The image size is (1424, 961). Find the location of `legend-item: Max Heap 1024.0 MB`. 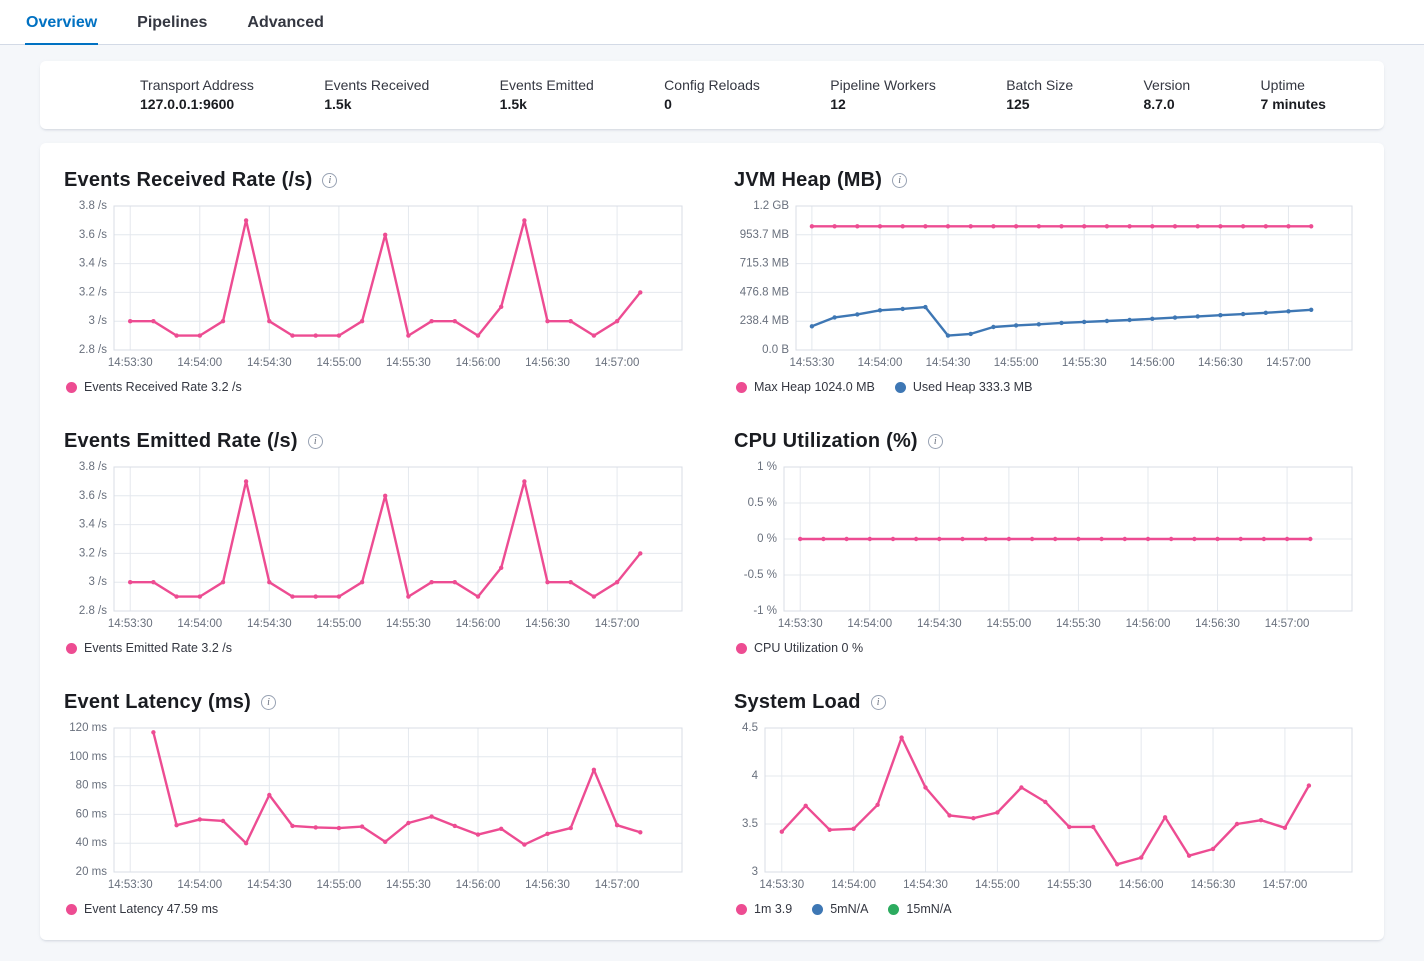

legend-item: Max Heap 1024.0 MB is located at coordinates (805, 387).